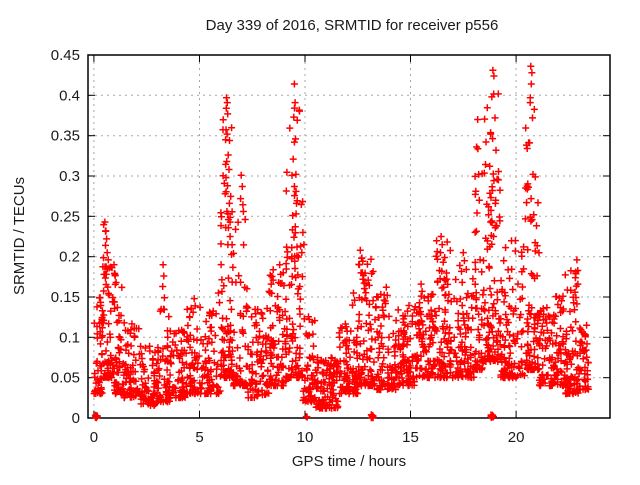 This screenshot has width=640, height=485. I want to click on y-tick-label: 0.45, so click(65, 55).